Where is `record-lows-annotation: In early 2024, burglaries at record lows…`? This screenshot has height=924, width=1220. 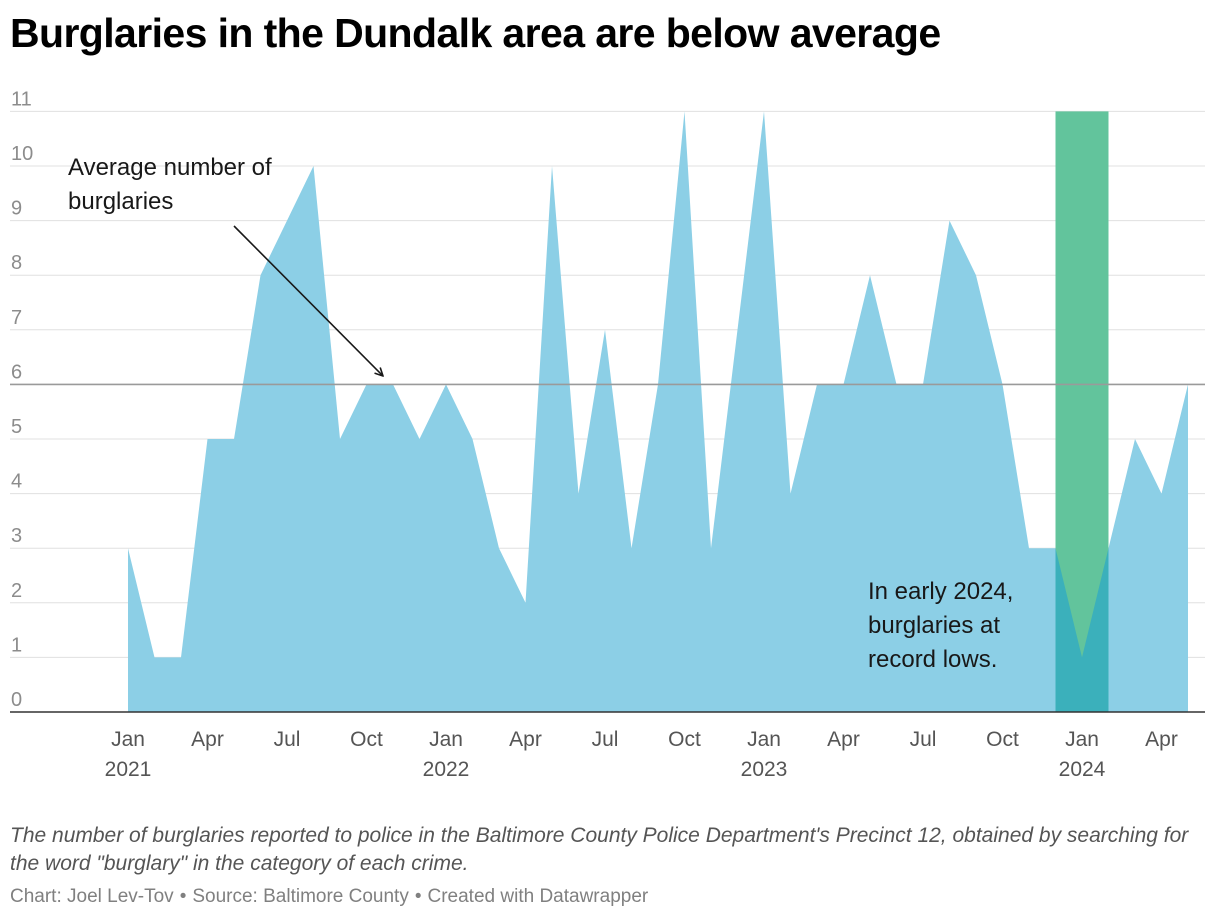
record-lows-annotation: In early 2024, burglaries at record lows… is located at coordinates (944, 625).